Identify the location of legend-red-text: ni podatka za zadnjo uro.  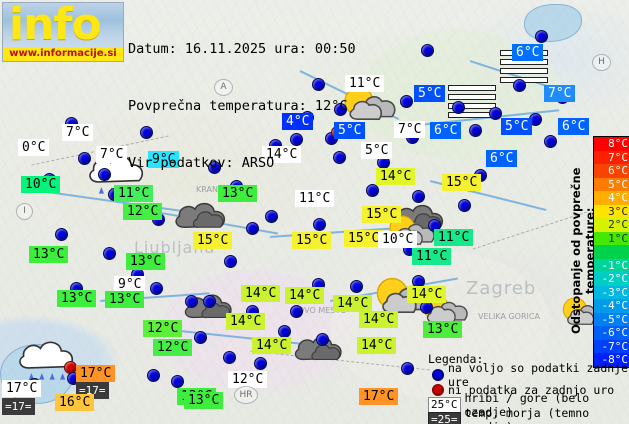
(531, 389).